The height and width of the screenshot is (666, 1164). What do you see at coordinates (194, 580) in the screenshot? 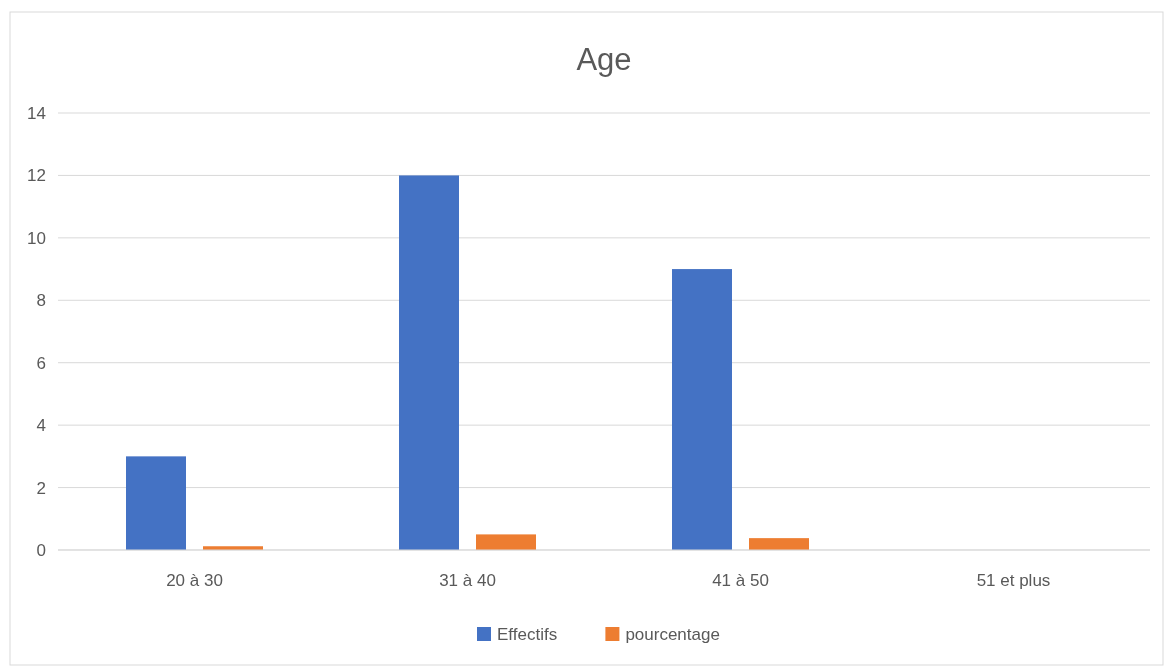
I see `x-tick-label: 20 à 30` at bounding box center [194, 580].